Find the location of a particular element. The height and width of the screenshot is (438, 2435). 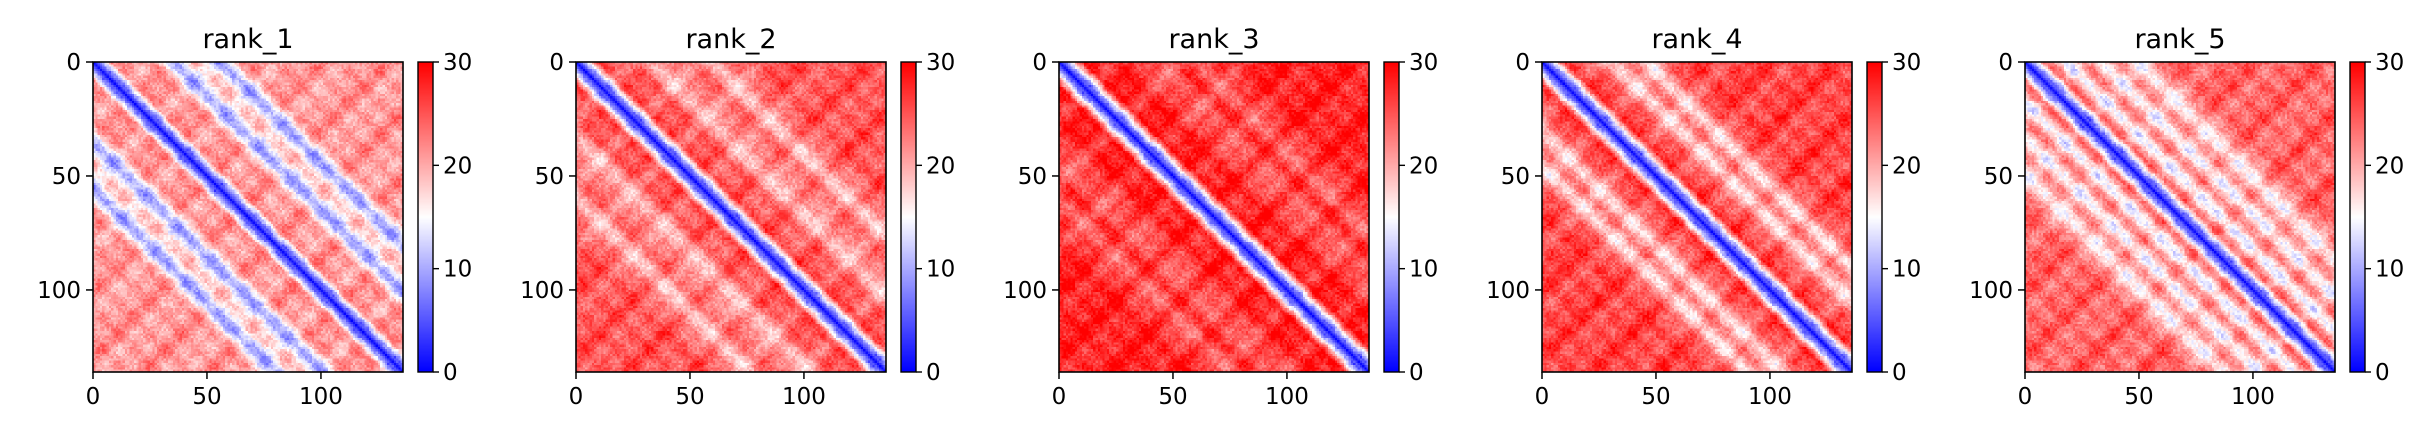

panel-title: rank_2 is located at coordinates (730, 39).